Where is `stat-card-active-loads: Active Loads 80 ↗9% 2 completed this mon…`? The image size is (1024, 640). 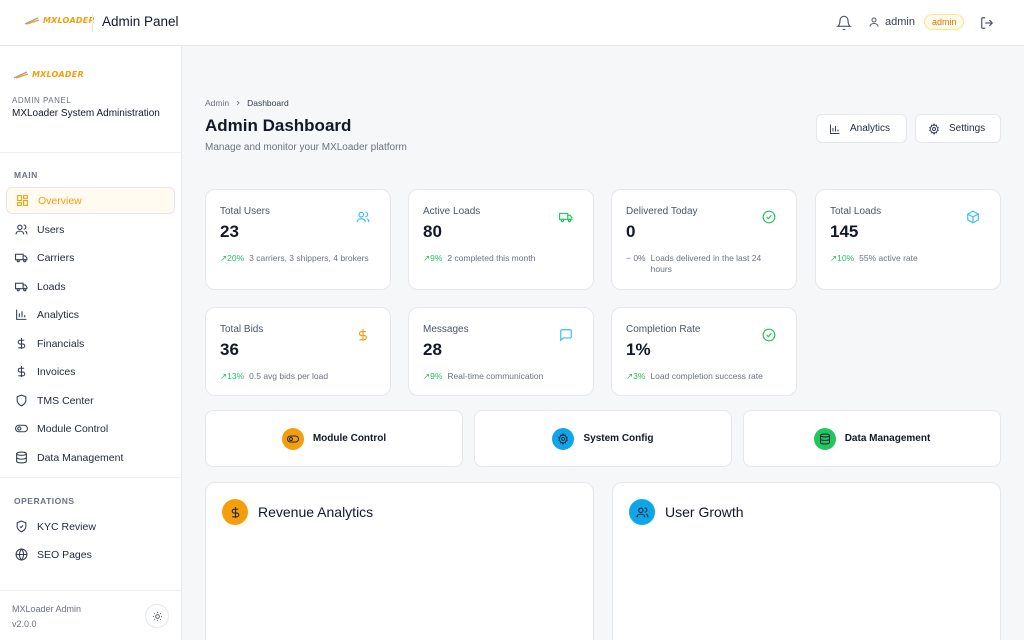 stat-card-active-loads: Active Loads 80 ↗9% 2 completed this mon… is located at coordinates (501, 239).